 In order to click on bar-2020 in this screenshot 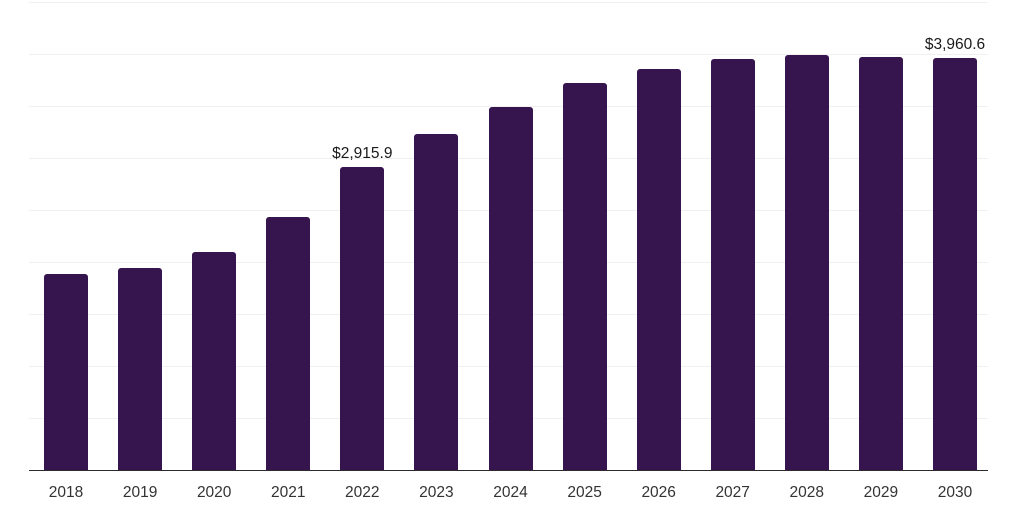, I will do `click(214, 360)`.